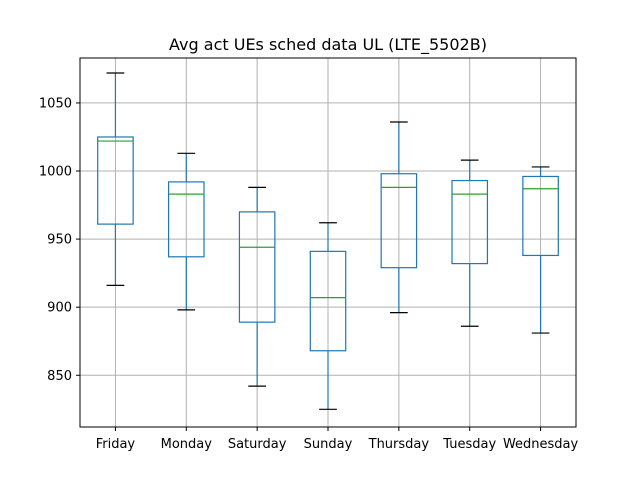  Describe the element at coordinates (116, 444) in the screenshot. I see `x-tick-label: Friday` at that location.